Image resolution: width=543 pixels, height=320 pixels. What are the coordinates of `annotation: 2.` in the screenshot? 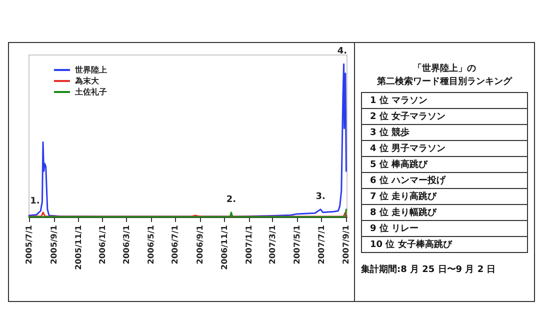 It's located at (231, 199).